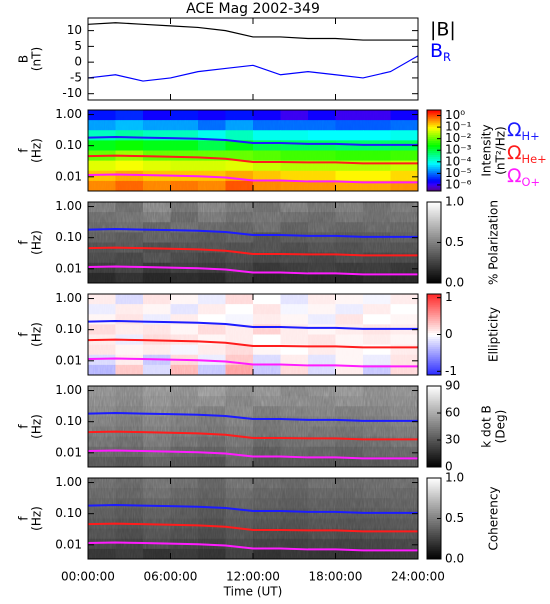  Describe the element at coordinates (501, 150) in the screenshot. I see `colorbar-label: (nT²/Hz)` at that location.